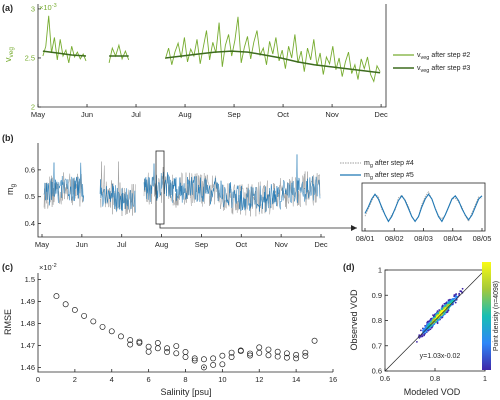 The width and height of the screenshot is (500, 400). What do you see at coordinates (354, 228) in the screenshot?
I see `zoom-arrowhead` at bounding box center [354, 228].